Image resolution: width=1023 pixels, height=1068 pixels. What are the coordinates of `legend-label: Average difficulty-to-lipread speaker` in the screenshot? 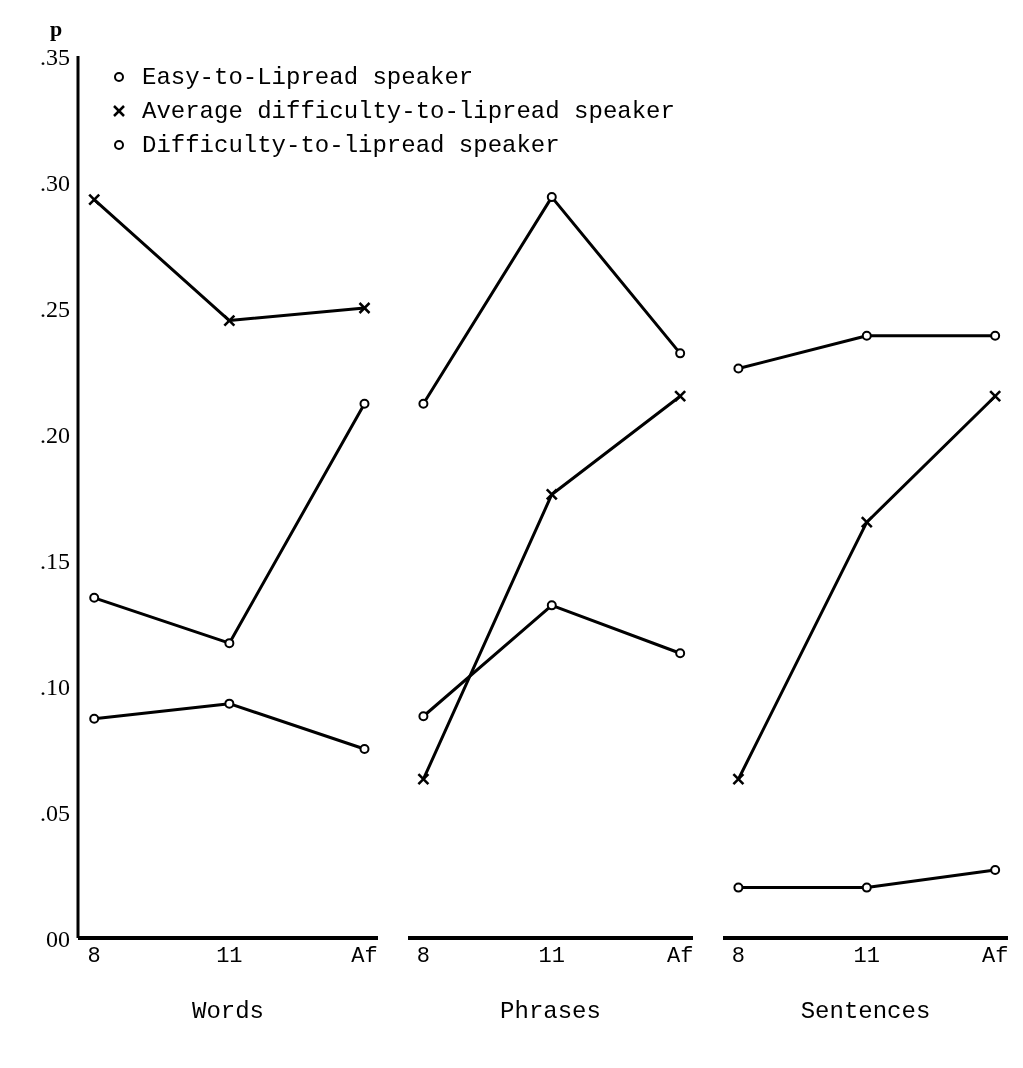 It's located at (408, 111).